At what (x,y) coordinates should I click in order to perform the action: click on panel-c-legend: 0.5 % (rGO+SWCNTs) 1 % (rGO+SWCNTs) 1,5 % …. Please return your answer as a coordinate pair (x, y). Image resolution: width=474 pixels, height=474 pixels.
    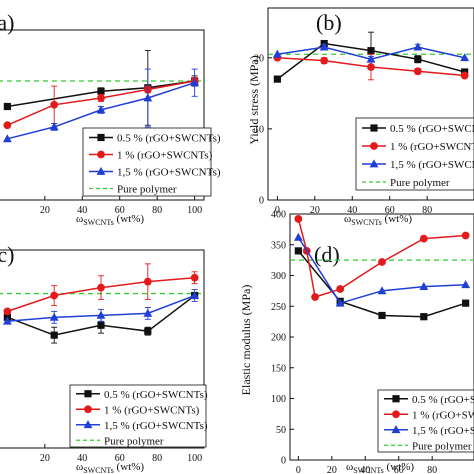
    Looking at the image, I should click on (138, 416).